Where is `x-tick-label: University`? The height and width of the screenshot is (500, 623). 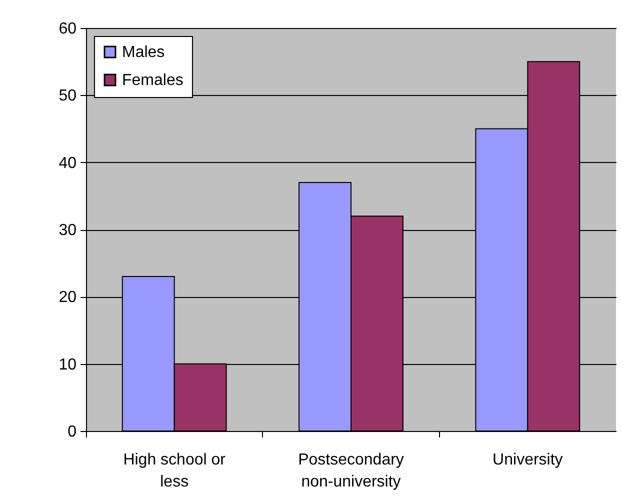
x-tick-label: University is located at coordinates (527, 460).